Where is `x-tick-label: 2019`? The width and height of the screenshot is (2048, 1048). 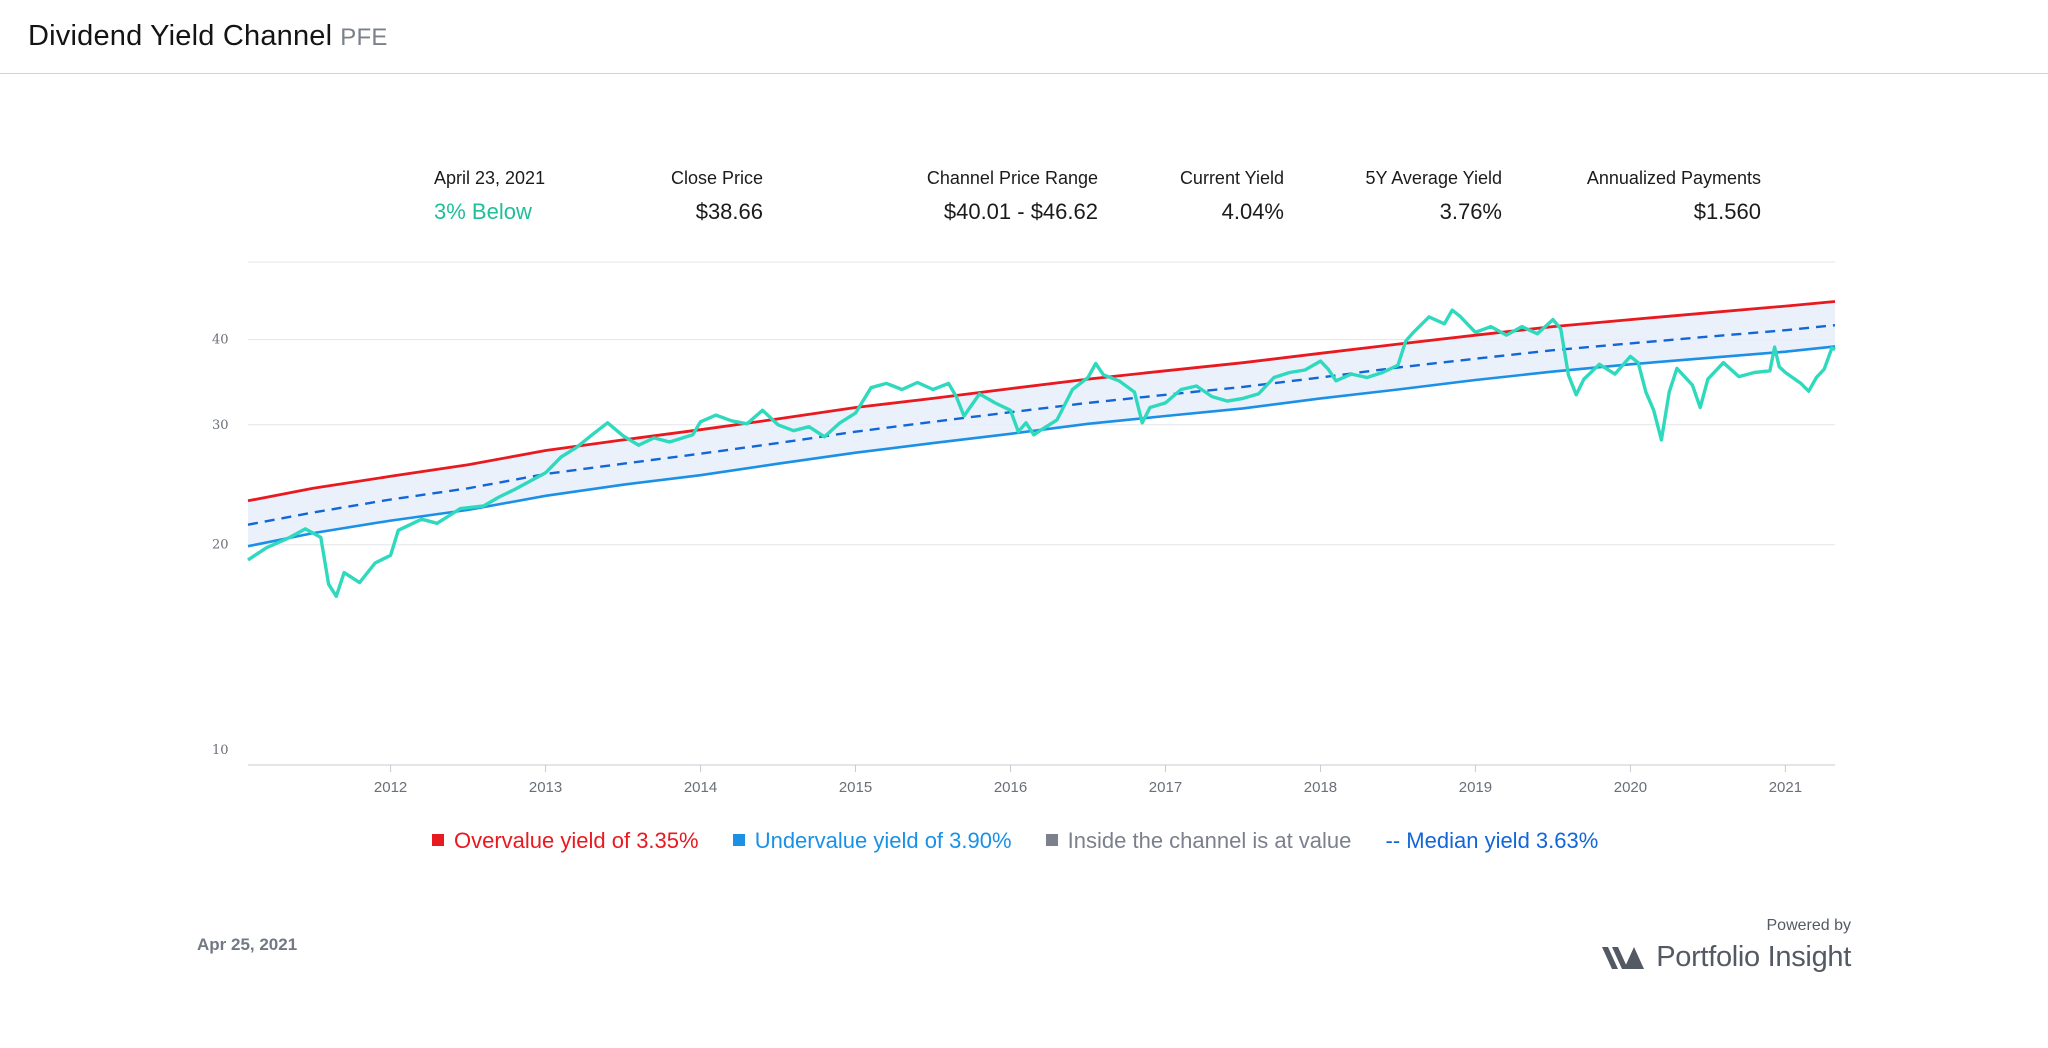
x-tick-label: 2019 is located at coordinates (1475, 787).